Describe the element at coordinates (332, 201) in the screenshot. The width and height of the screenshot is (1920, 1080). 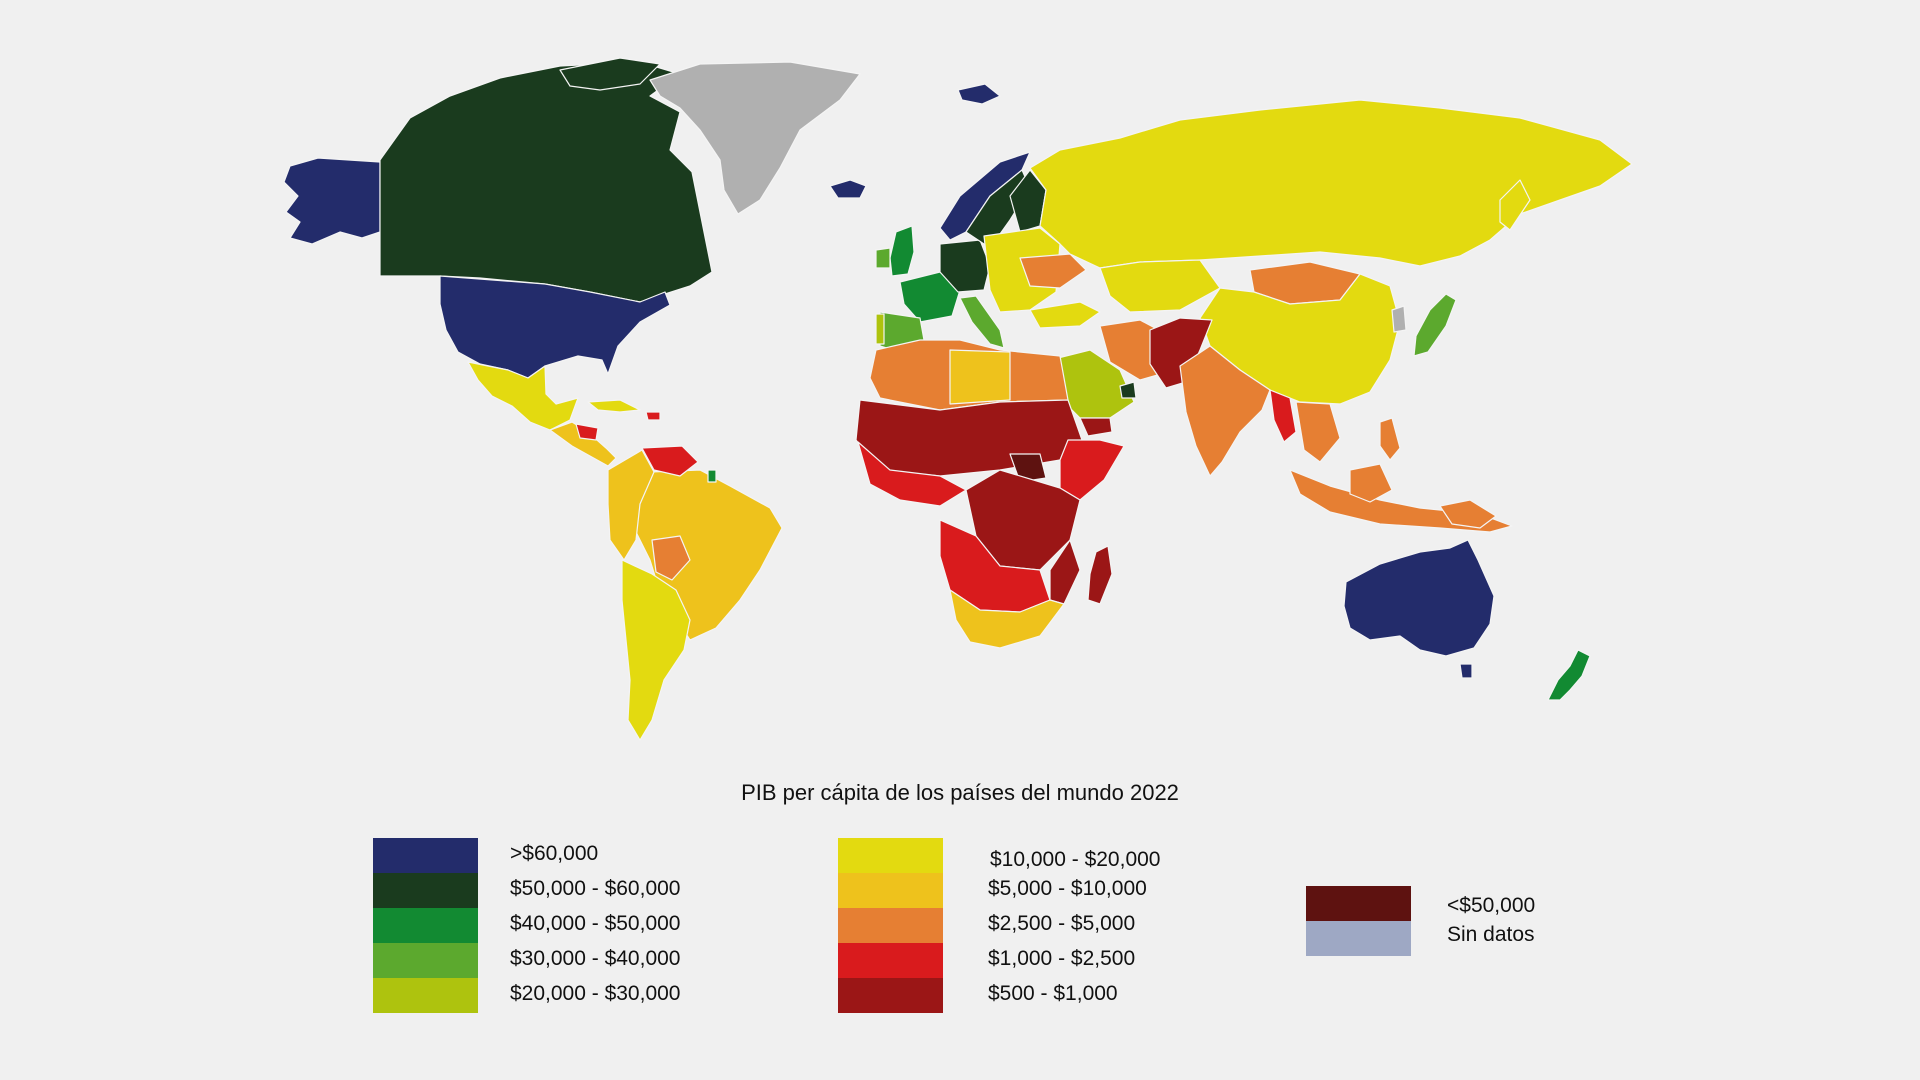
I see `region-alaska` at that location.